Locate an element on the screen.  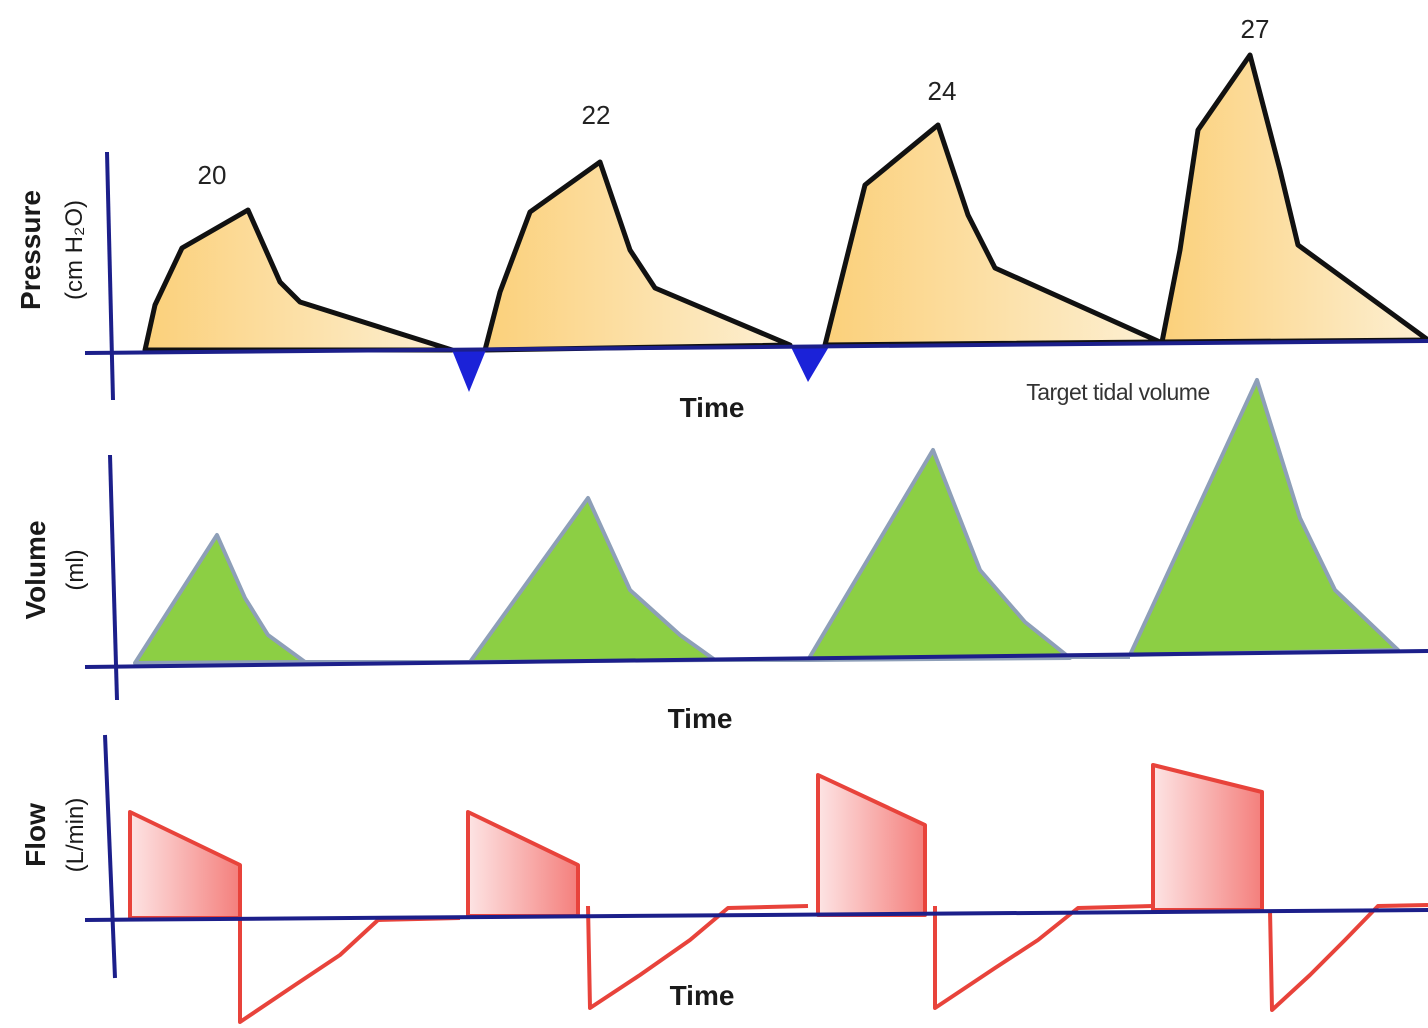
flow-xlabel: Time is located at coordinates (702, 995).